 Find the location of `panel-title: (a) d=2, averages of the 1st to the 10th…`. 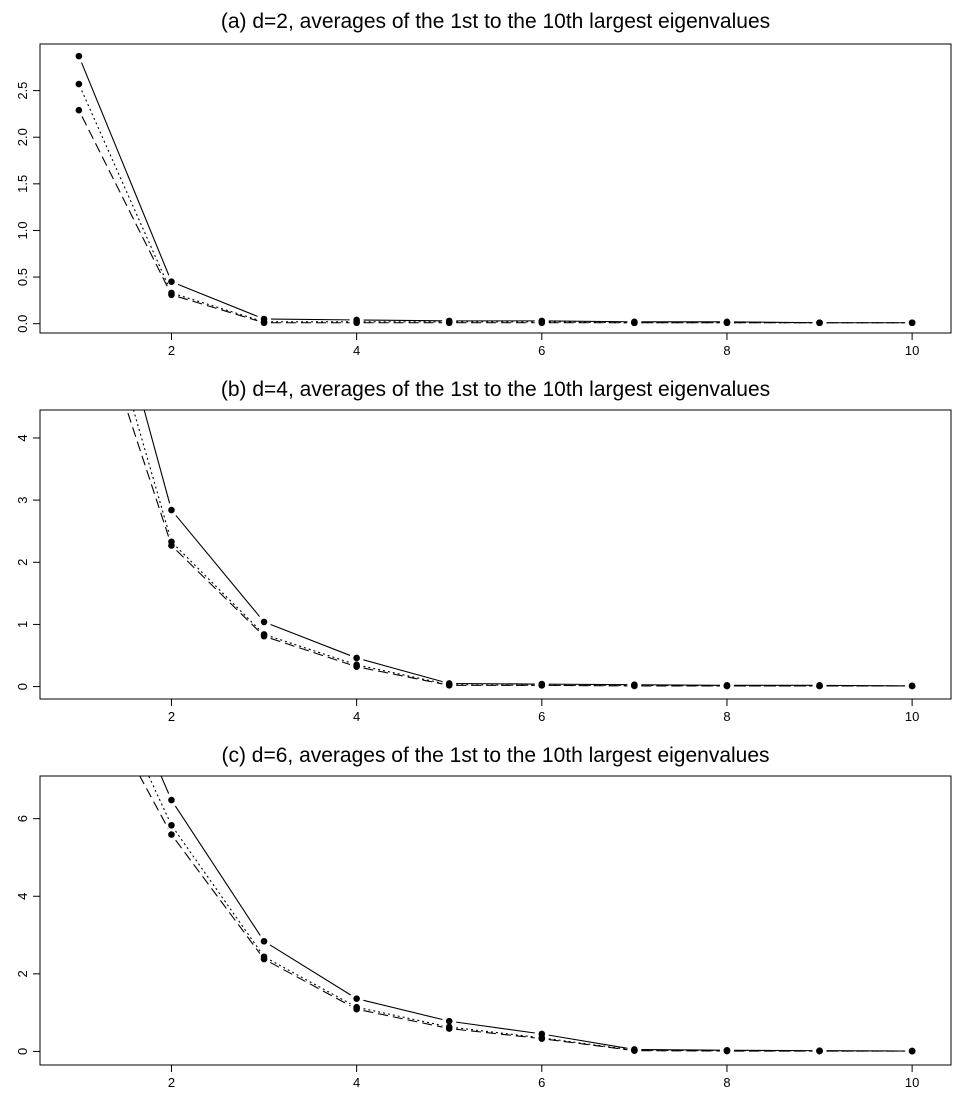

panel-title: (a) d=2, averages of the 1st to the 10th… is located at coordinates (495, 21).